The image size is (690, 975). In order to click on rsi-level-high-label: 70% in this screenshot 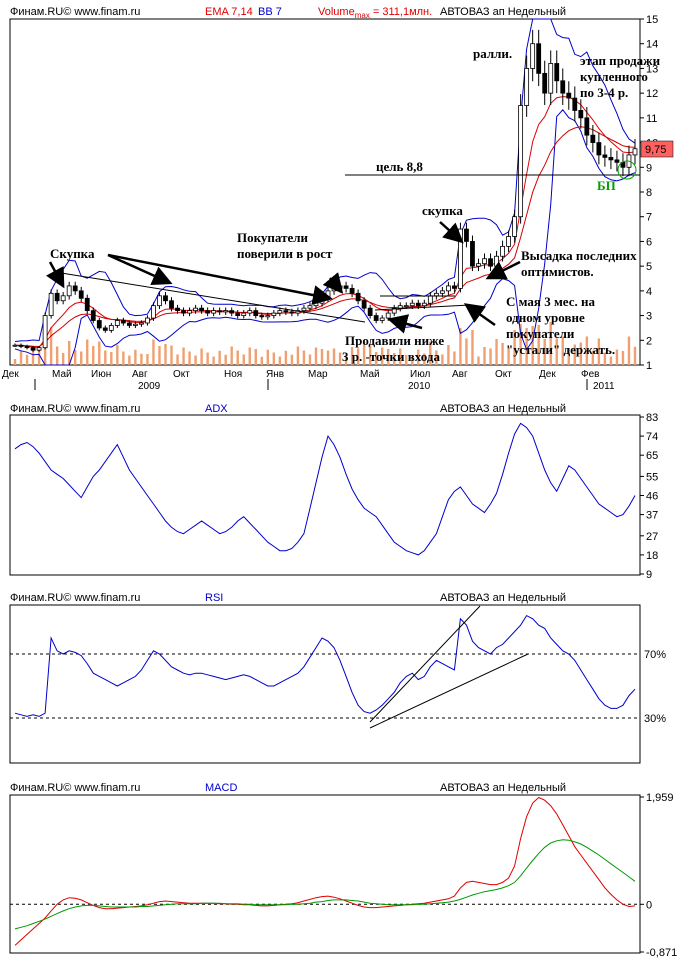, I will do `click(655, 655)`.